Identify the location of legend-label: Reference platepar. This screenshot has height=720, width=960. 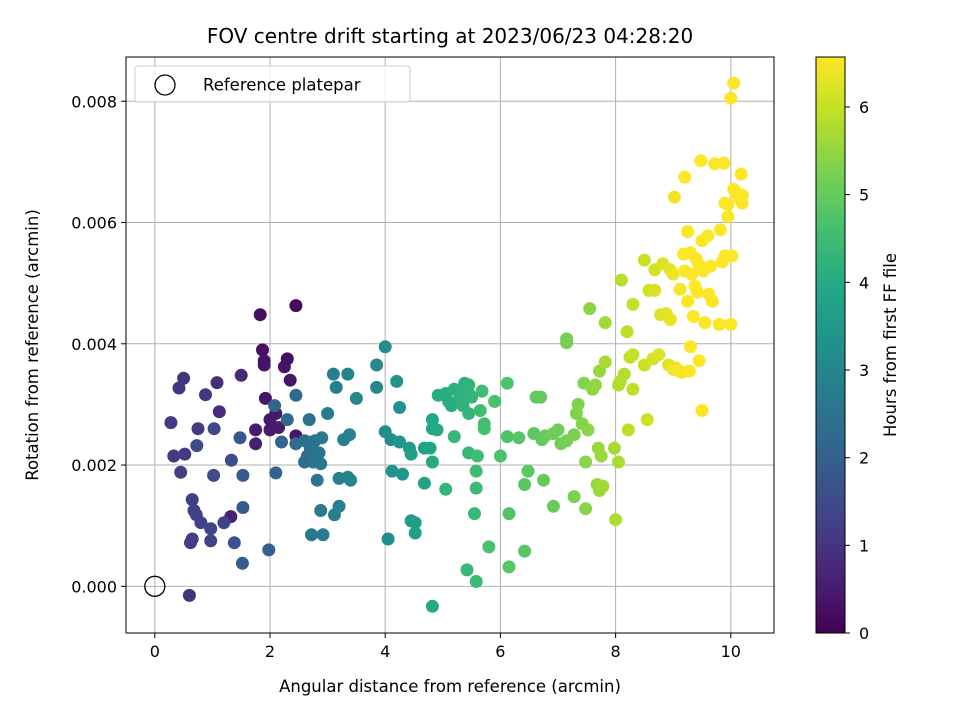
(282, 85).